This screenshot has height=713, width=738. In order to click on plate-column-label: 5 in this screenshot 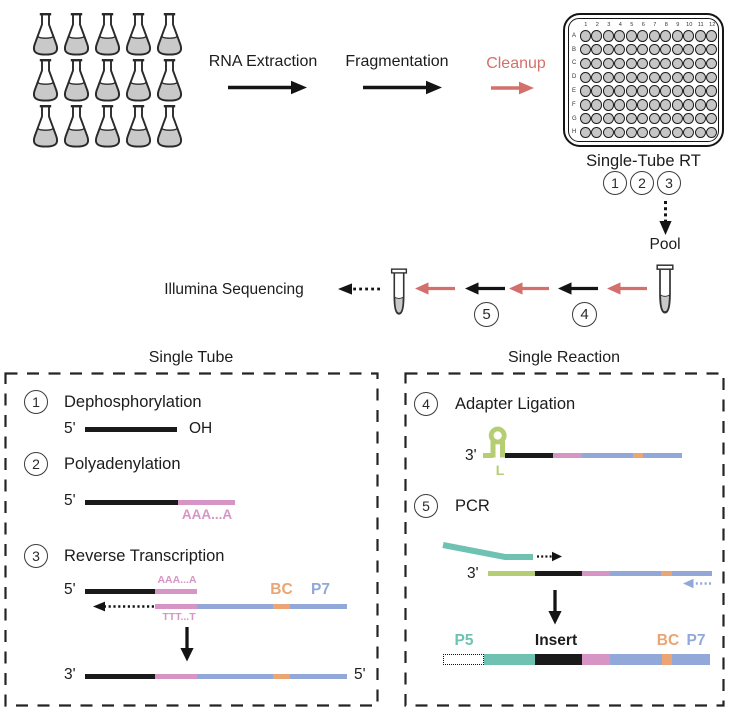, I will do `click(632, 25)`.